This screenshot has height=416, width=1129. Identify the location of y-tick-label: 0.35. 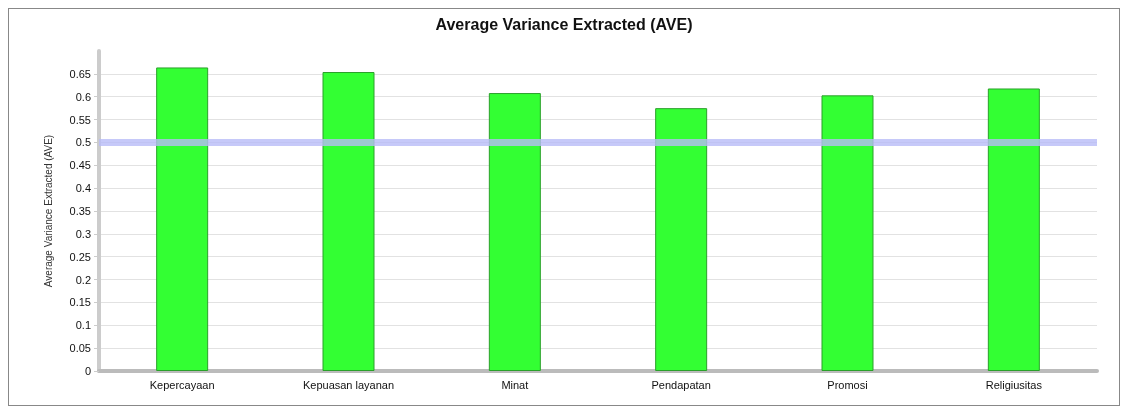
(80, 211).